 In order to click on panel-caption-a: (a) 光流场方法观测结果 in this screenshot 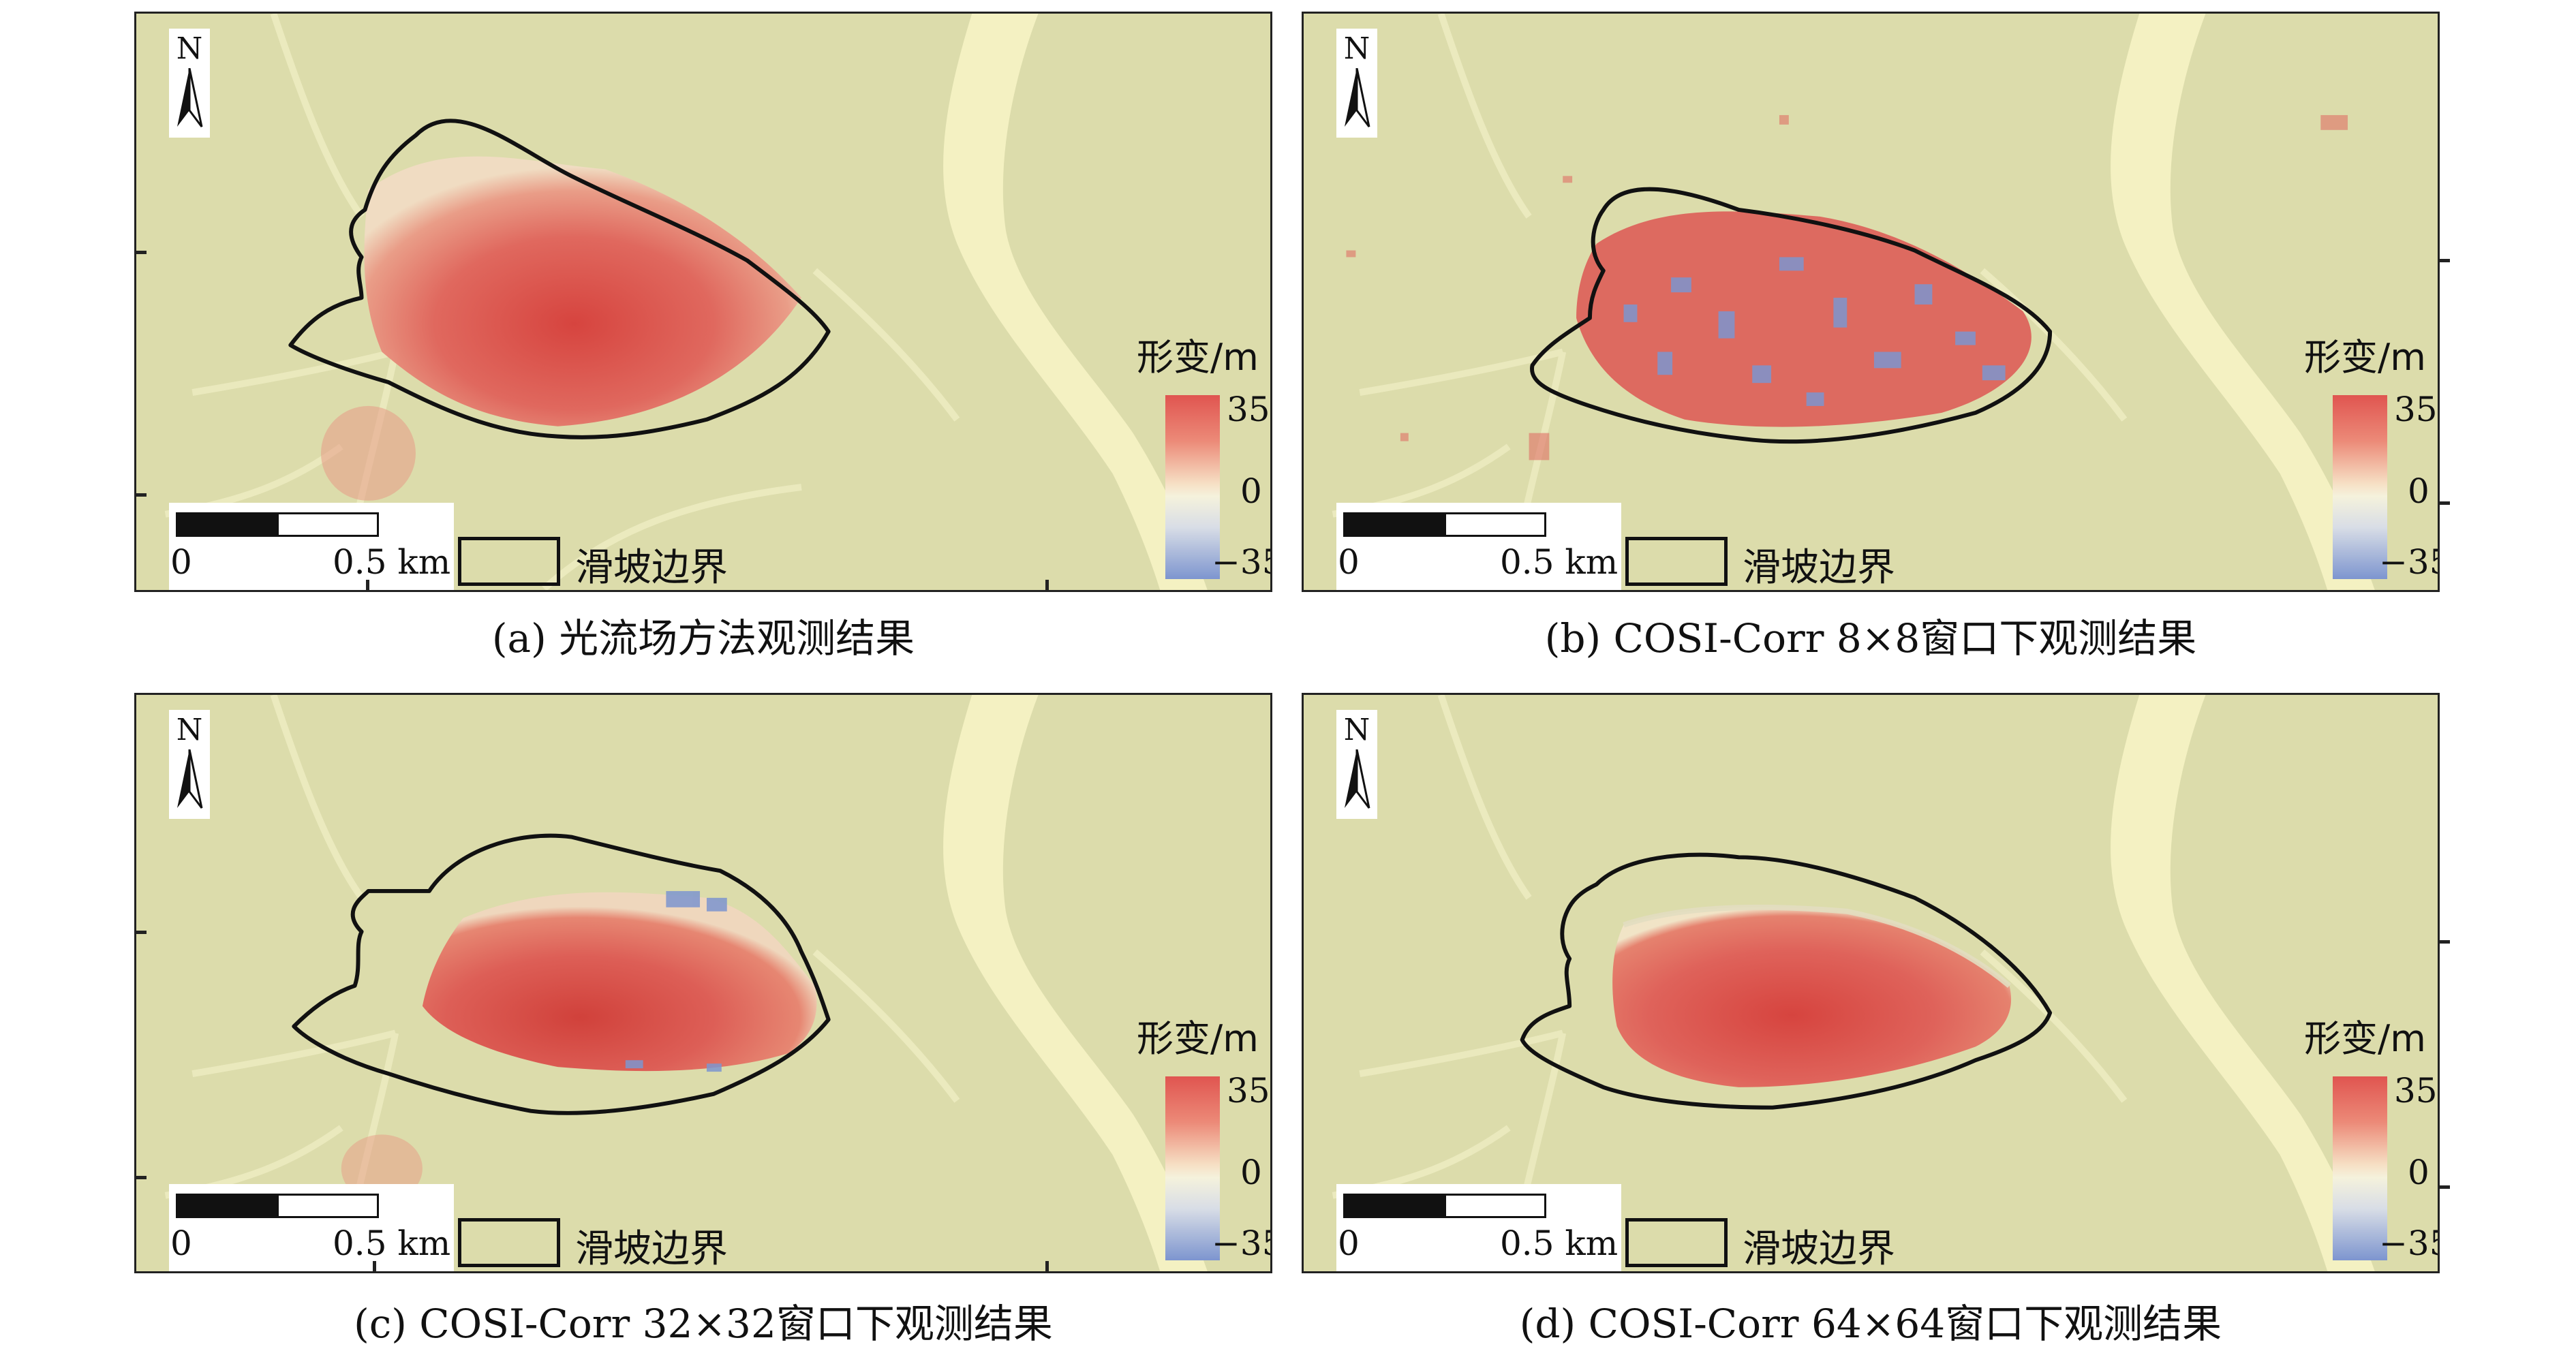, I will do `click(703, 638)`.